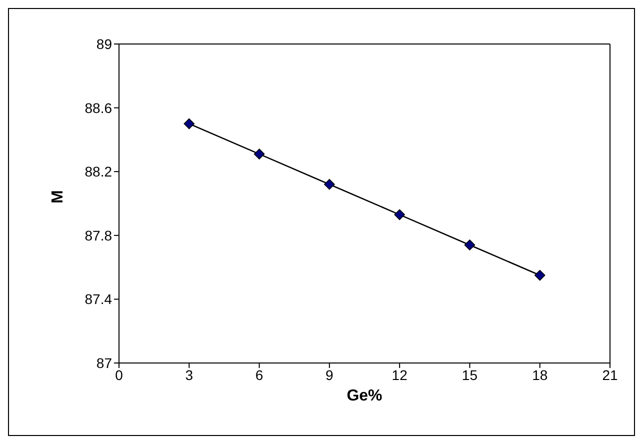 This screenshot has height=444, width=643. I want to click on x-tick-label: 6, so click(259, 374).